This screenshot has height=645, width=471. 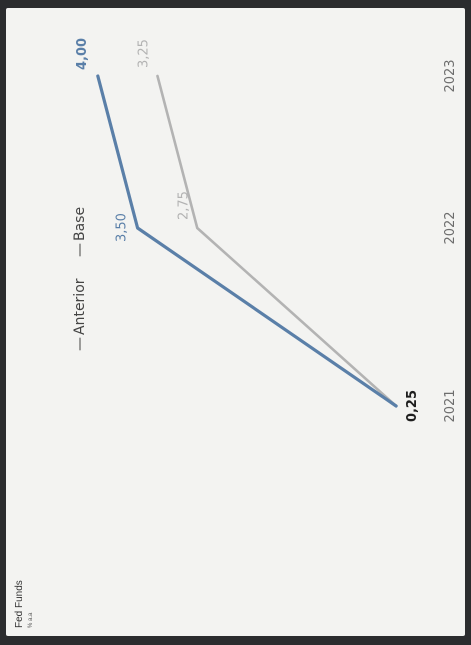 What do you see at coordinates (183, 205) in the screenshot?
I see `data-label-anterior-2022: 2,75` at bounding box center [183, 205].